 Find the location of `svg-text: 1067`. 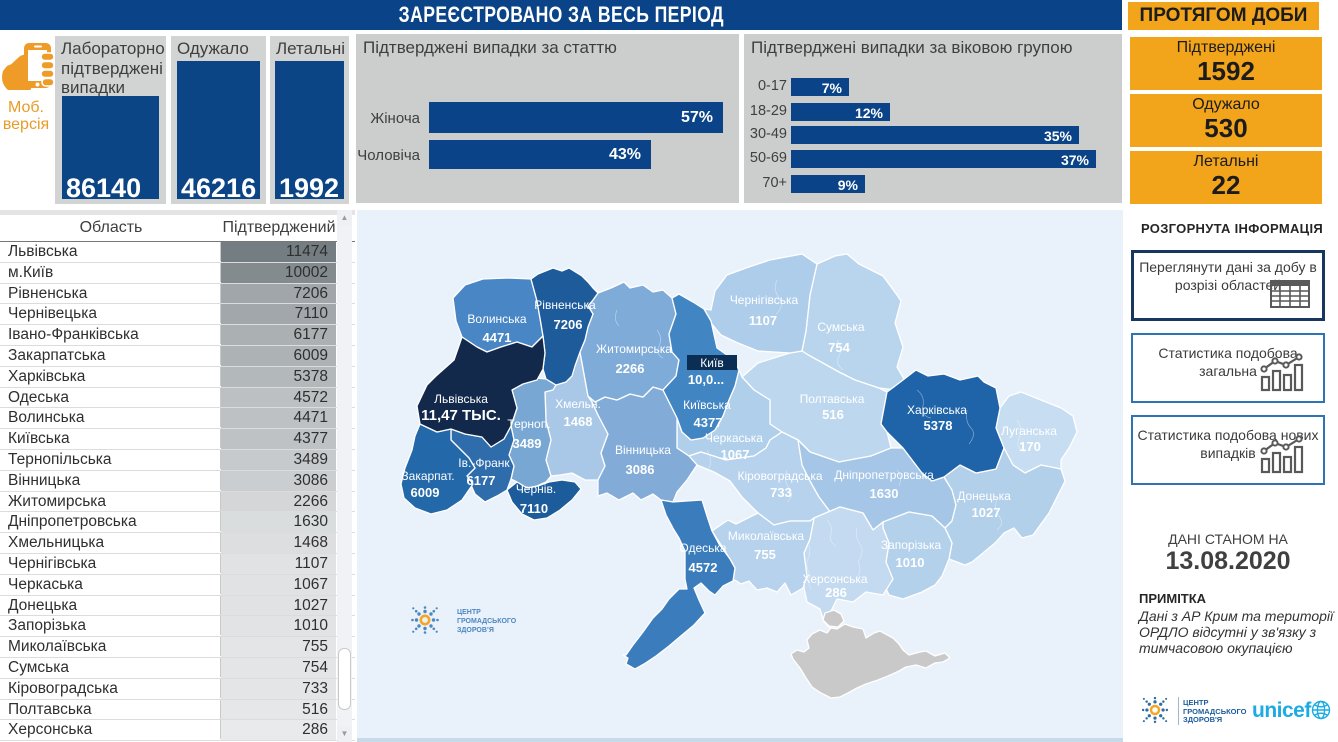

svg-text: 1067 is located at coordinates (735, 454).